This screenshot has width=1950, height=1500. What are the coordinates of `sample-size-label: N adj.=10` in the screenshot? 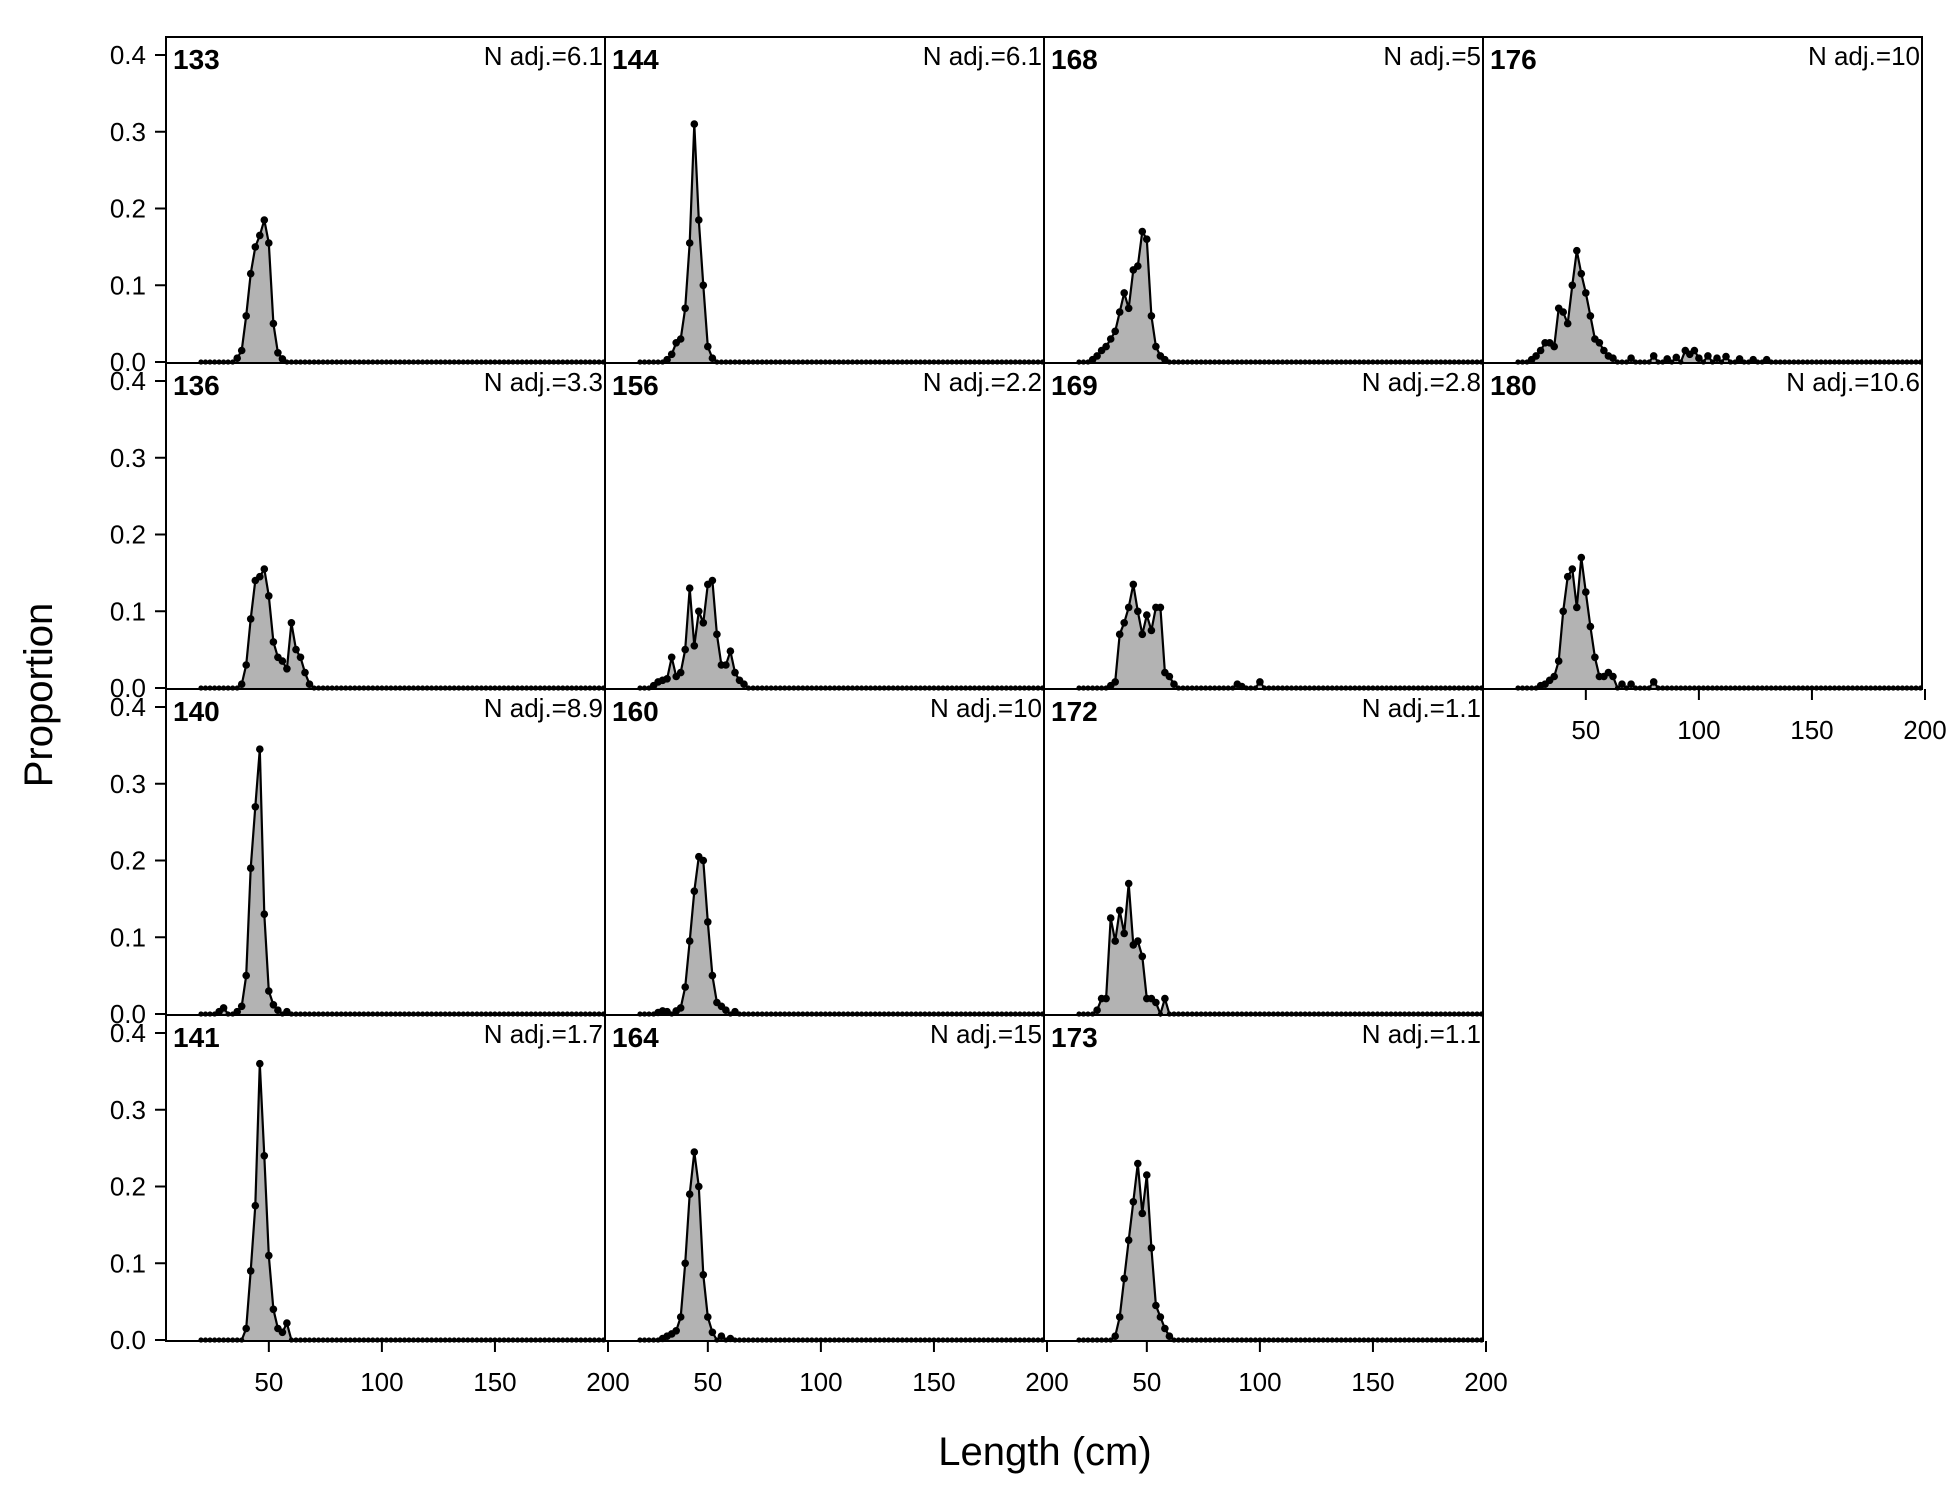 It's located at (1864, 56).